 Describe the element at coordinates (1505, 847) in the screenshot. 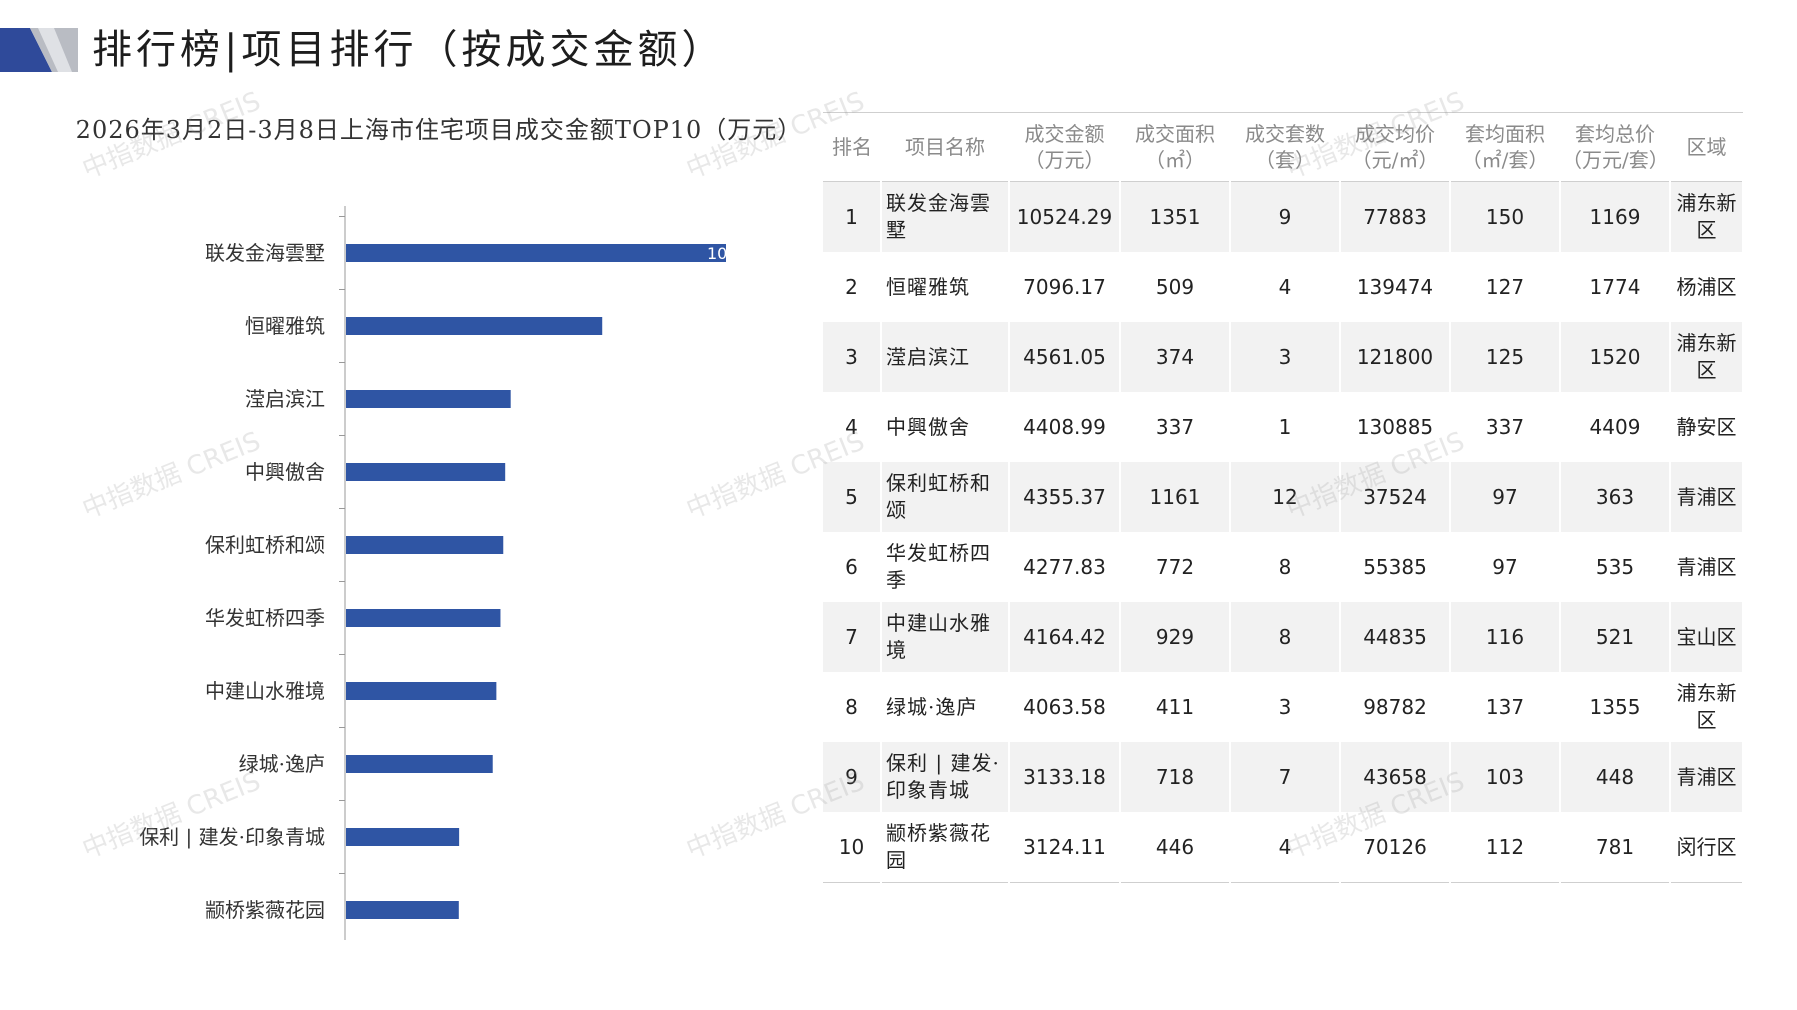

I see `avg-area-cell: 112` at that location.